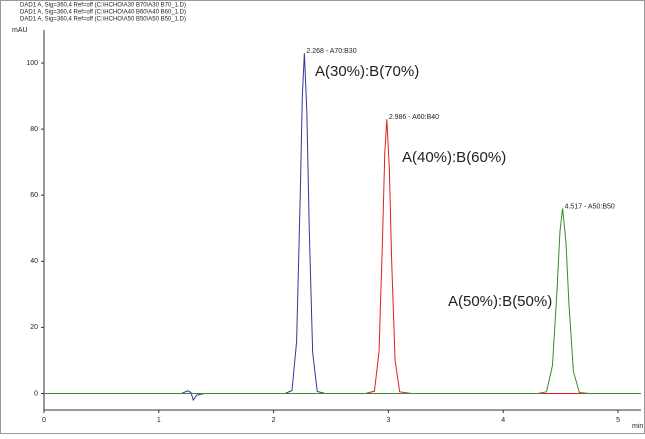 This screenshot has height=439, width=645. Describe the element at coordinates (274, 420) in the screenshot. I see `x-tick-label: 2` at that location.